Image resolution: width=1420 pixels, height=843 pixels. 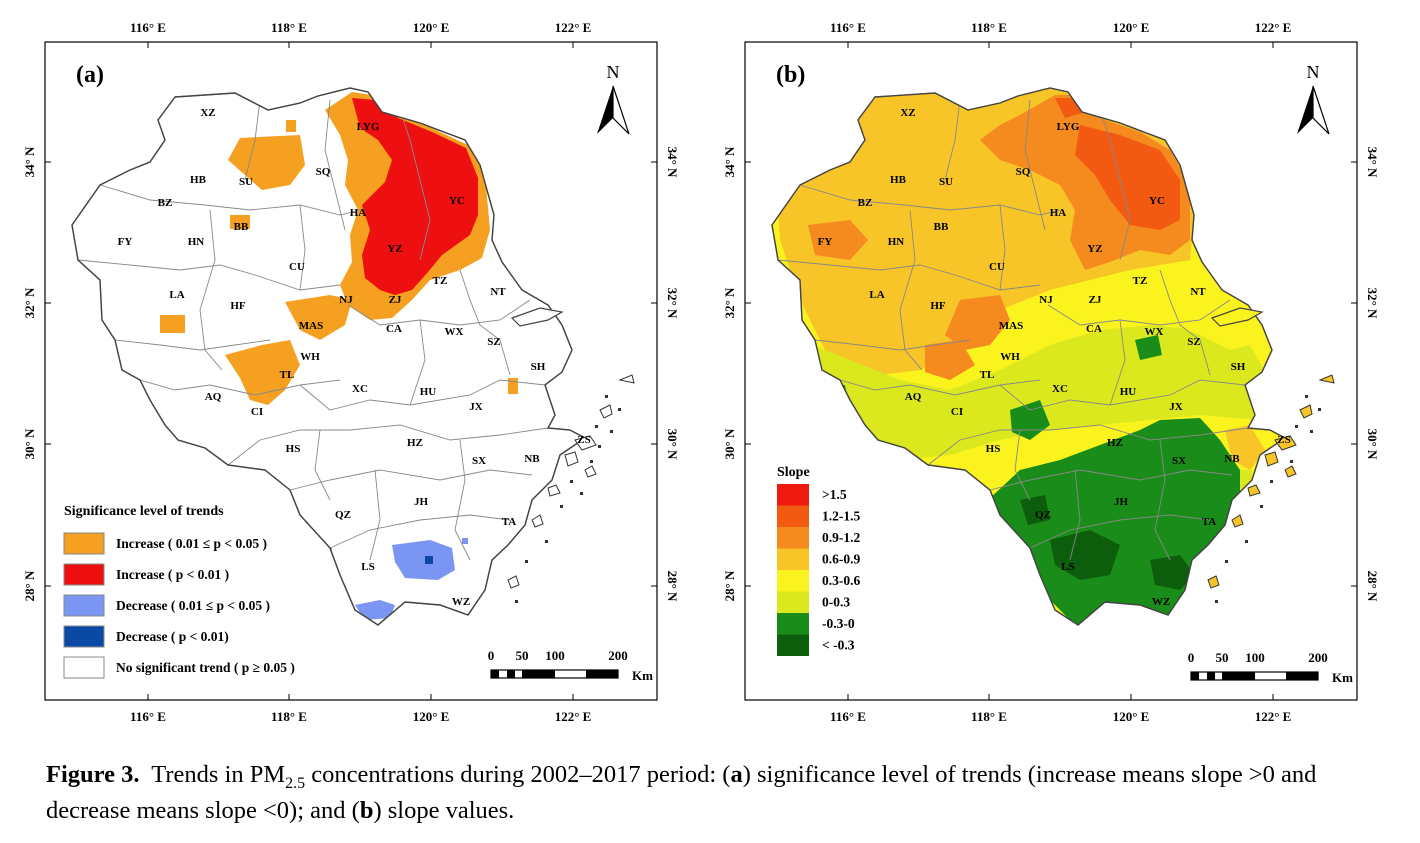 What do you see at coordinates (568, 499) in the screenshot?
I see `island-specks` at bounding box center [568, 499].